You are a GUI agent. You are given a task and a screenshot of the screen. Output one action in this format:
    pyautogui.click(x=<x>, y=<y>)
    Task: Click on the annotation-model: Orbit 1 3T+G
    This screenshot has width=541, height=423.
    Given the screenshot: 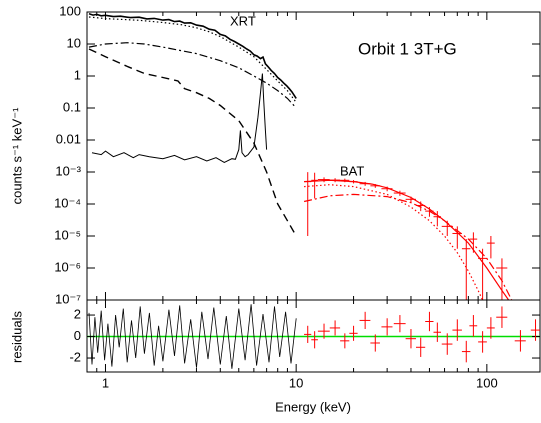 What is the action you would take?
    pyautogui.click(x=407, y=48)
    